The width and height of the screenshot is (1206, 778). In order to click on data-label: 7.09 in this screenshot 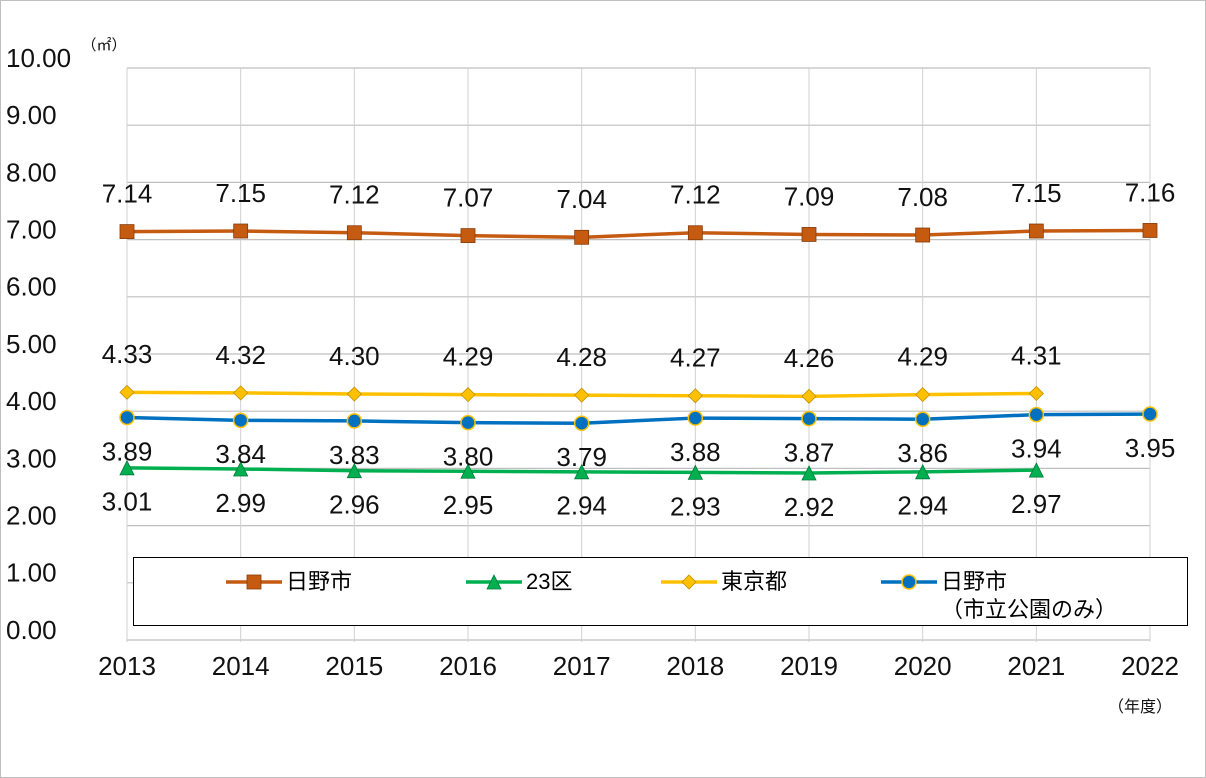, I will do `click(809, 196)`.